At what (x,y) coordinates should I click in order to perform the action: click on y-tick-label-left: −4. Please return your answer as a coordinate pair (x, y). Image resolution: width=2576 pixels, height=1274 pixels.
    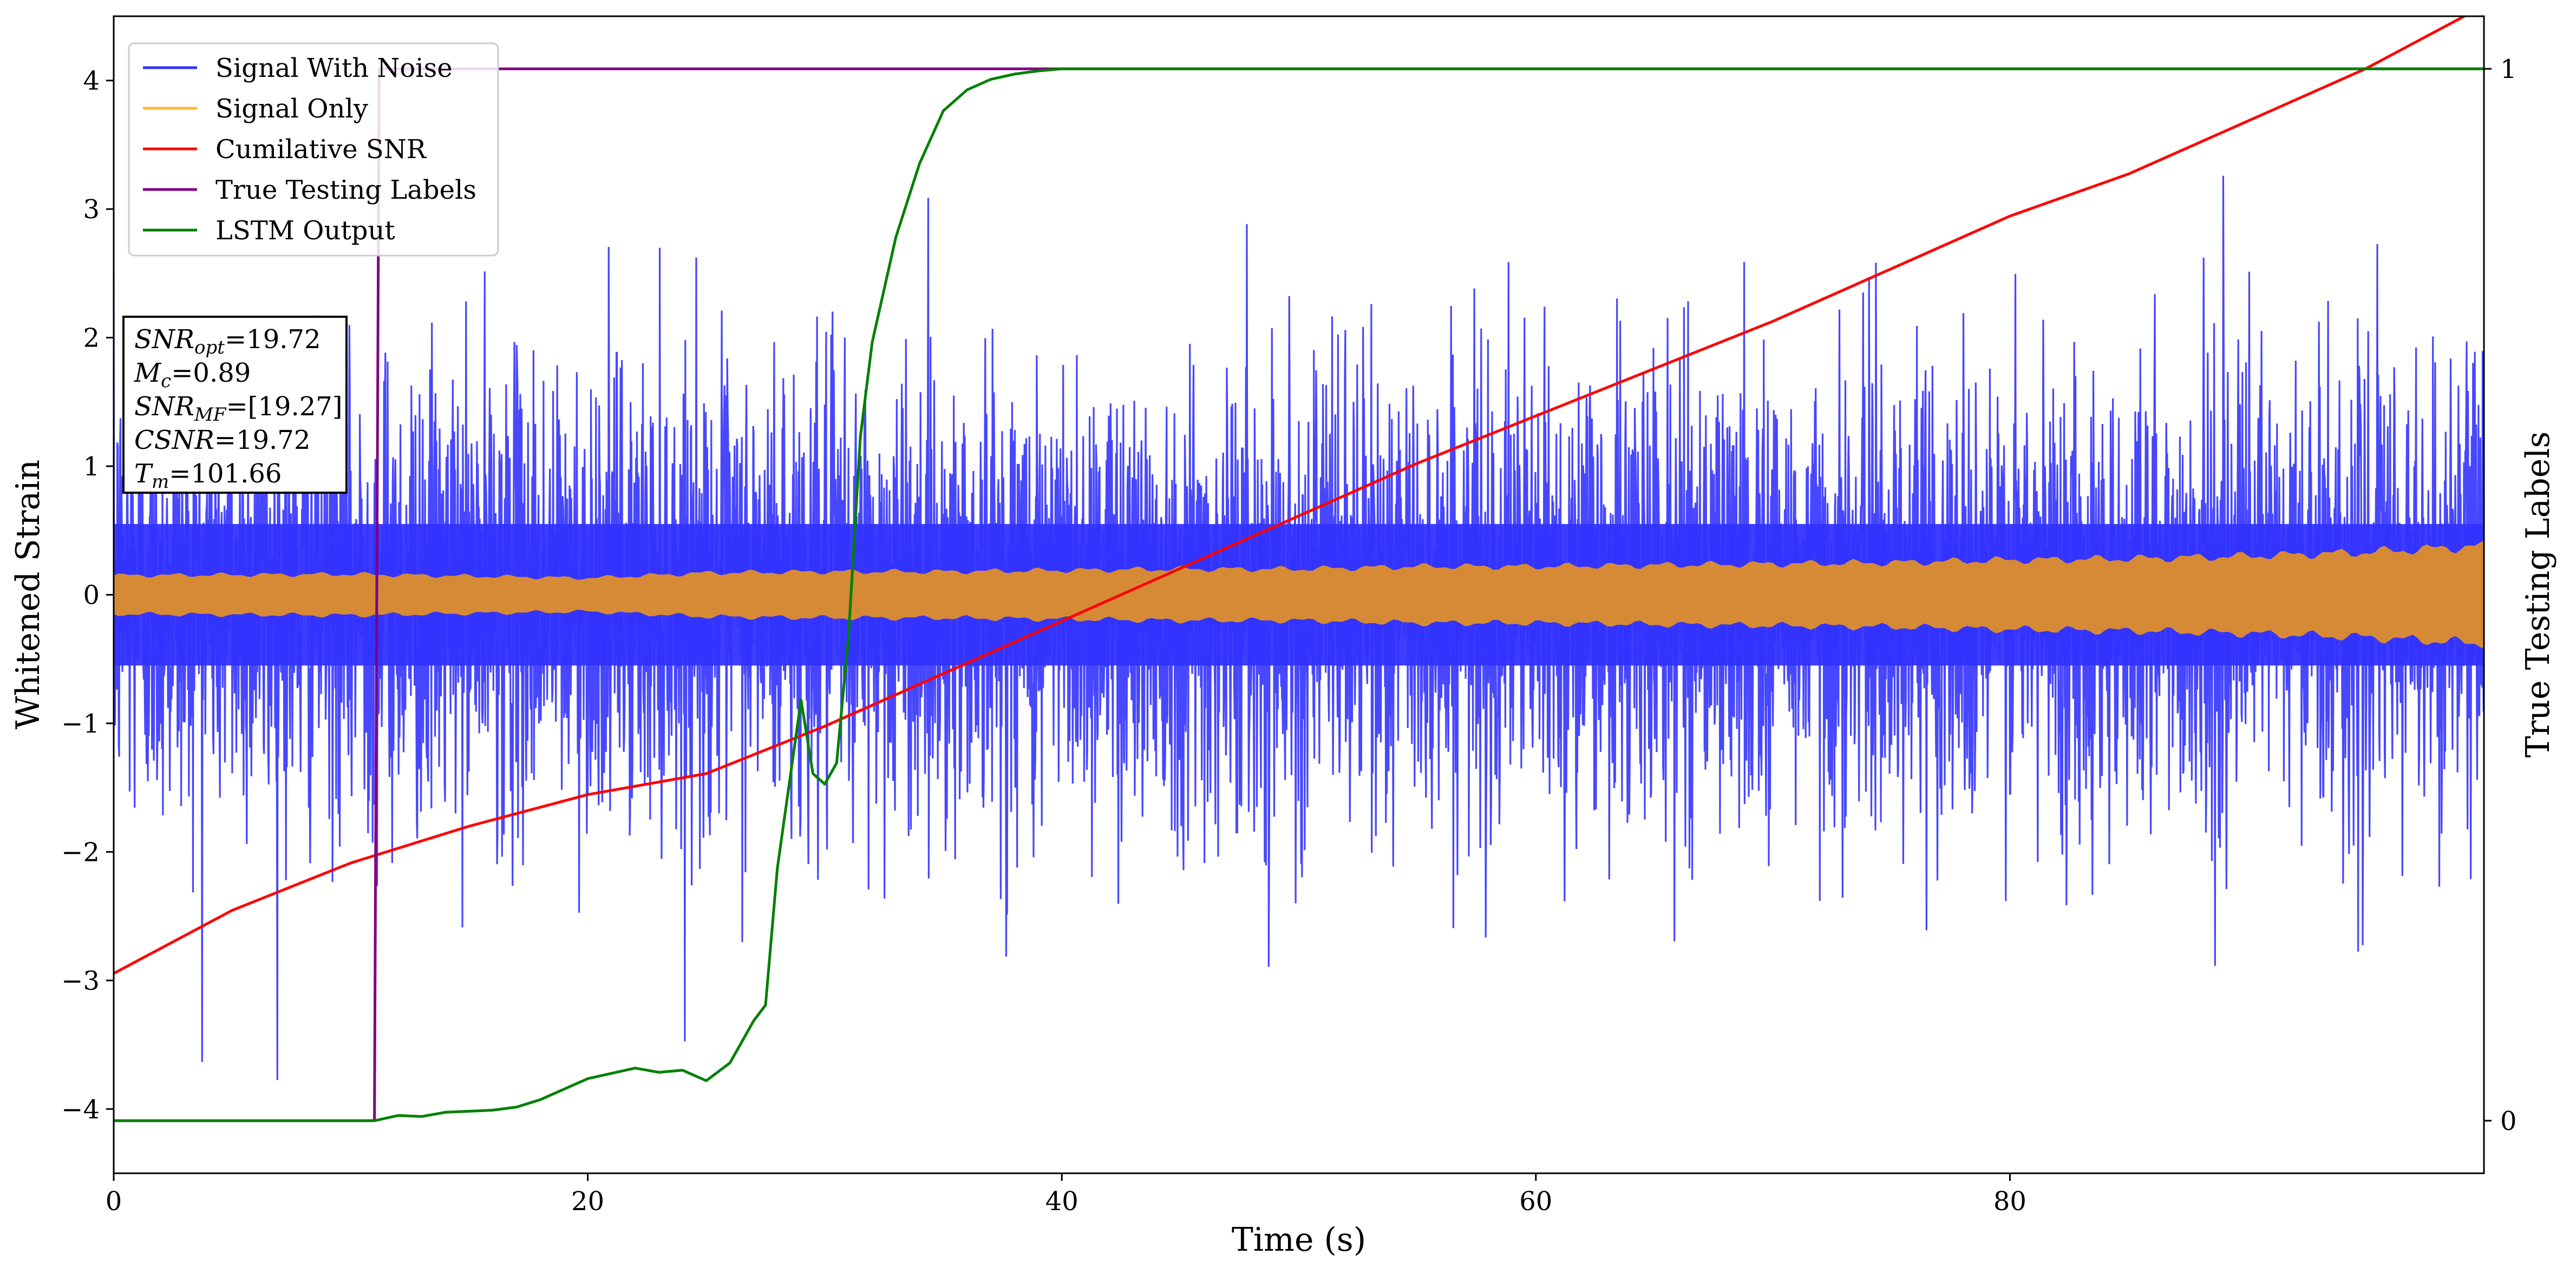
    Looking at the image, I should click on (80, 1109).